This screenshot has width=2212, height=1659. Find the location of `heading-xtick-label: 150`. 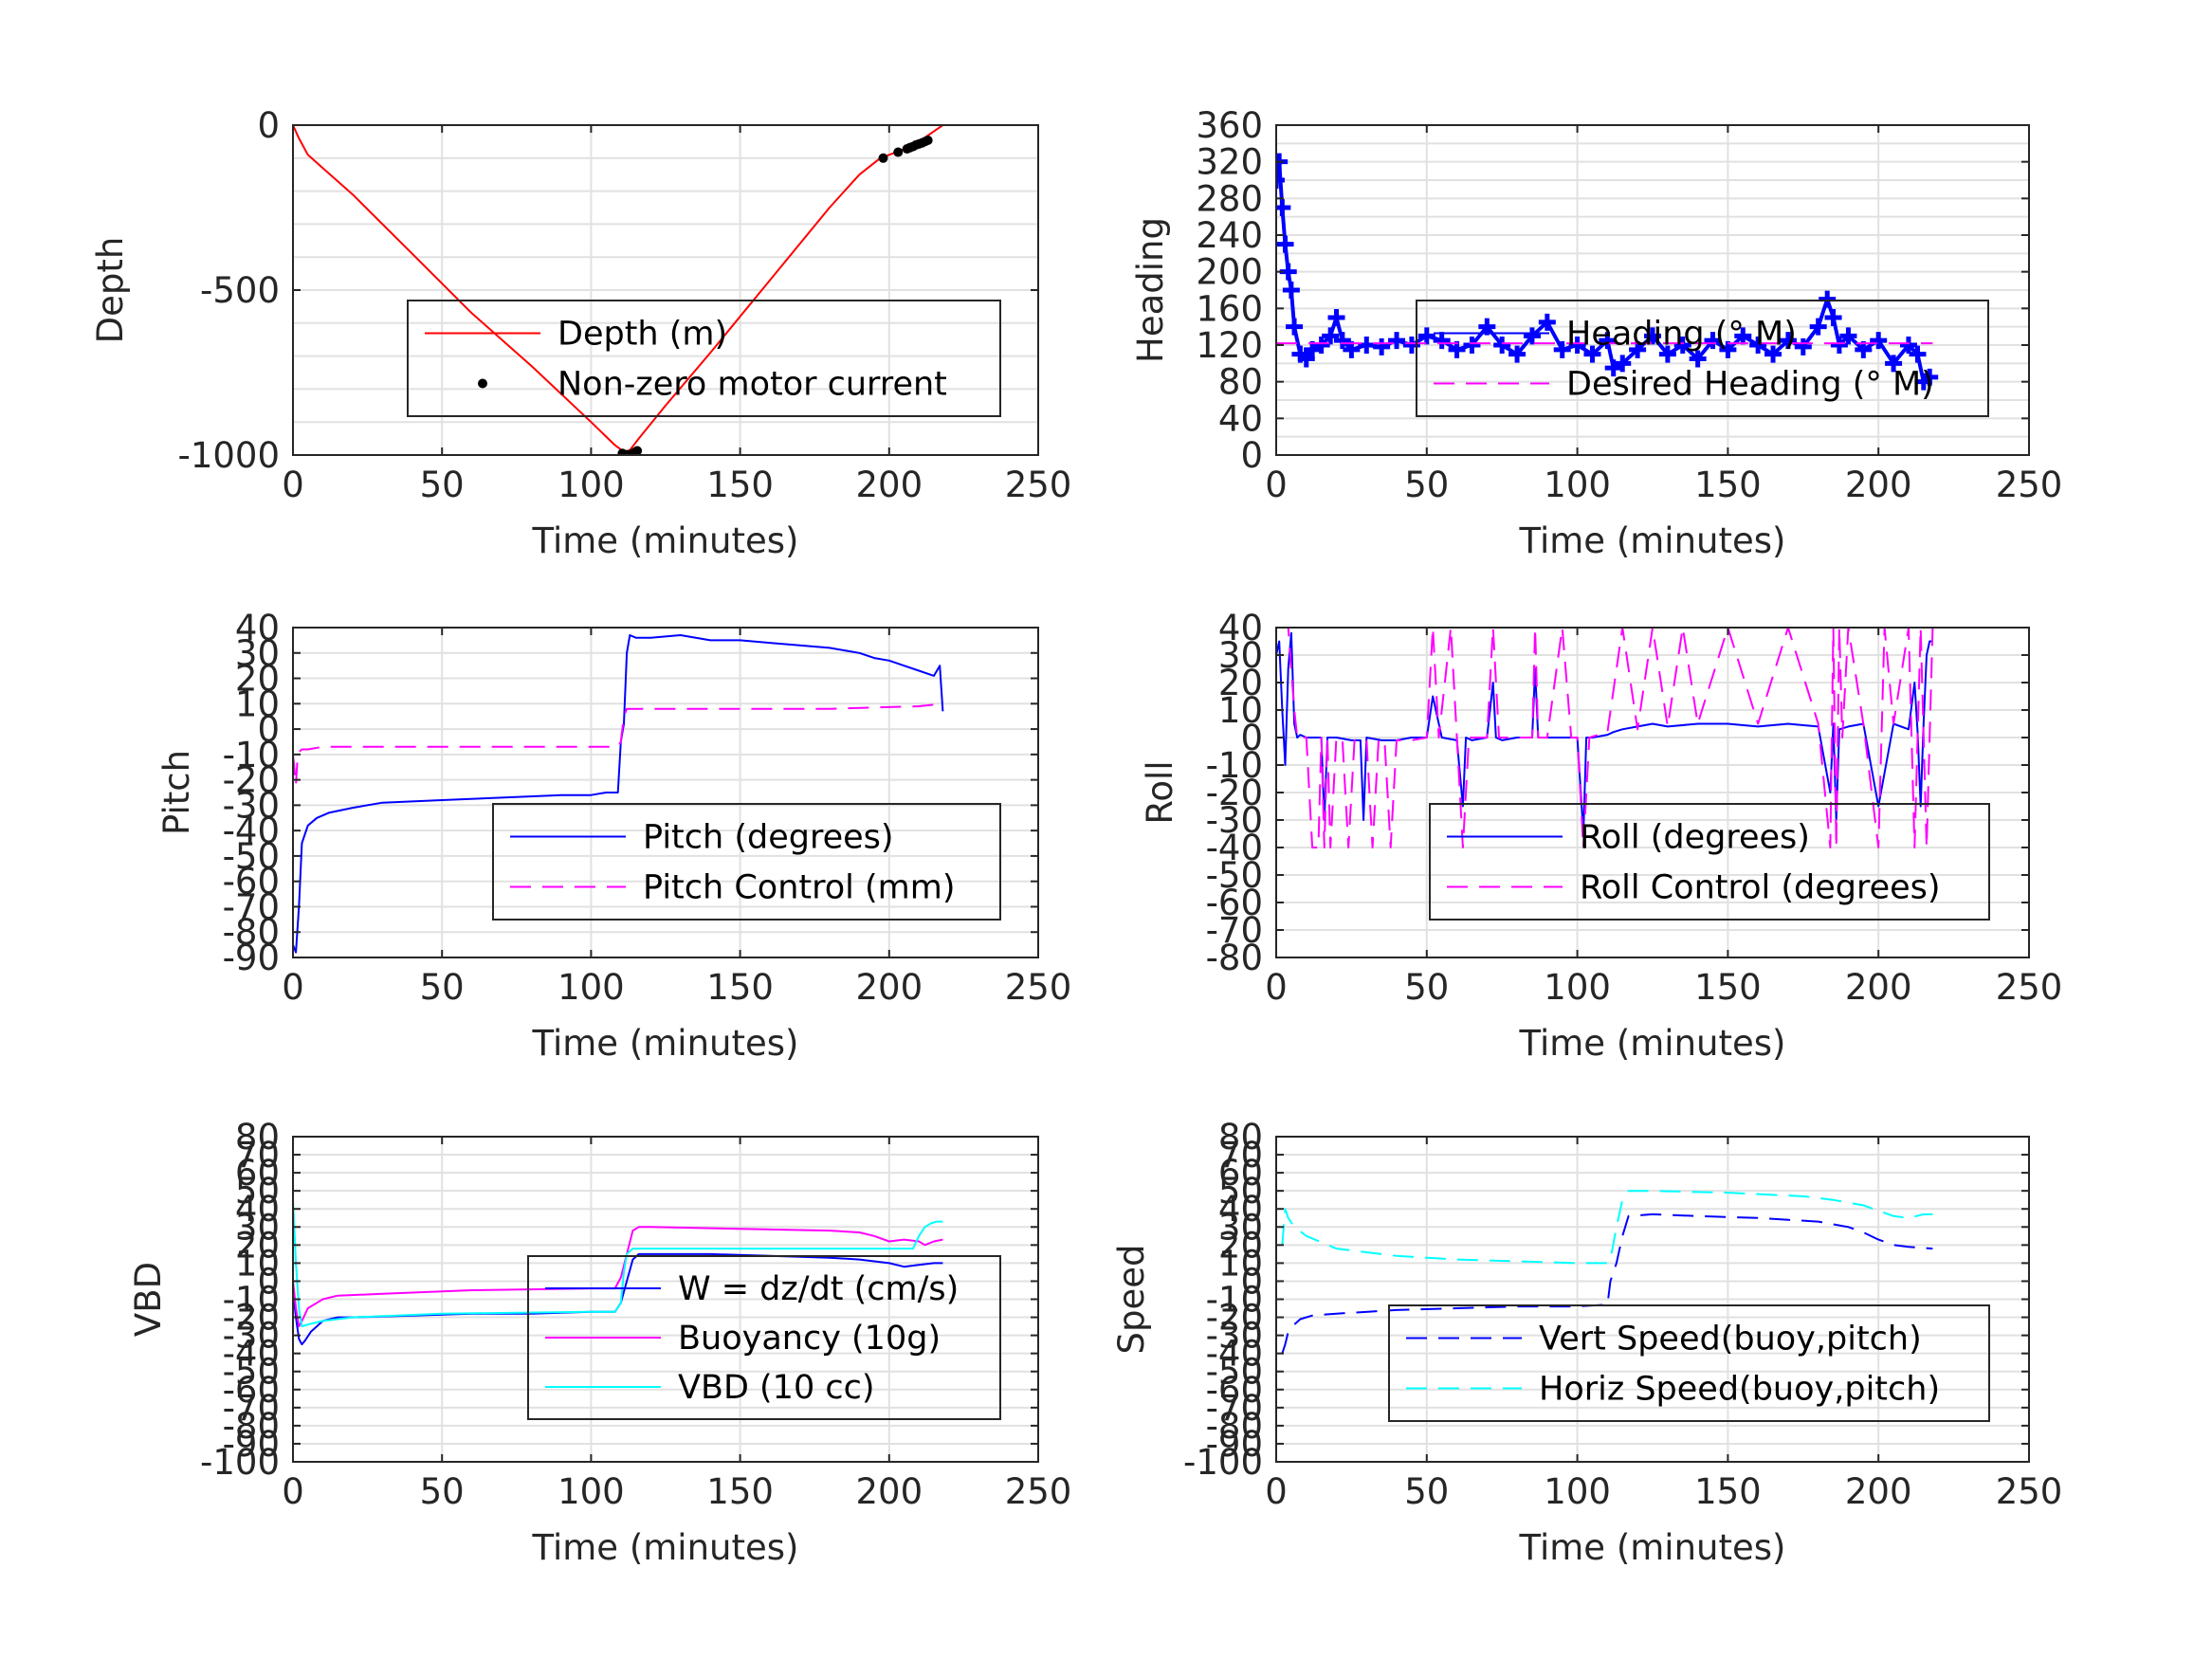

heading-xtick-label: 150 is located at coordinates (1728, 485).